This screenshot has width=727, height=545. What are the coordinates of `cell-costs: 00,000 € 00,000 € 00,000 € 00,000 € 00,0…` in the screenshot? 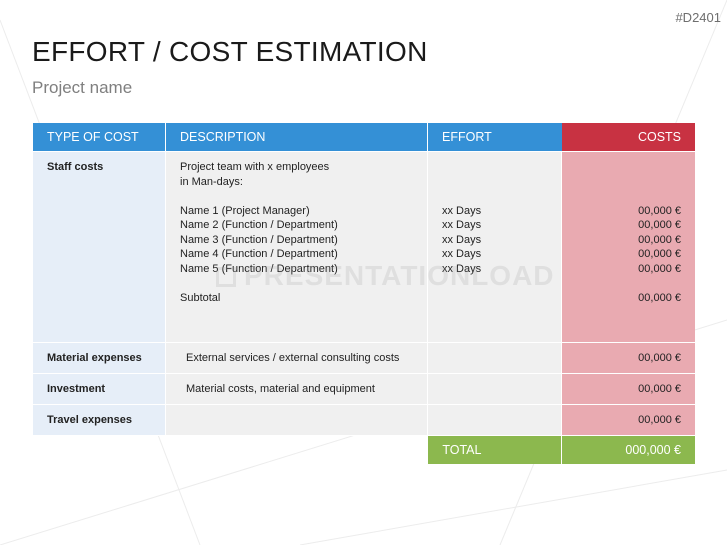 It's located at (628, 247).